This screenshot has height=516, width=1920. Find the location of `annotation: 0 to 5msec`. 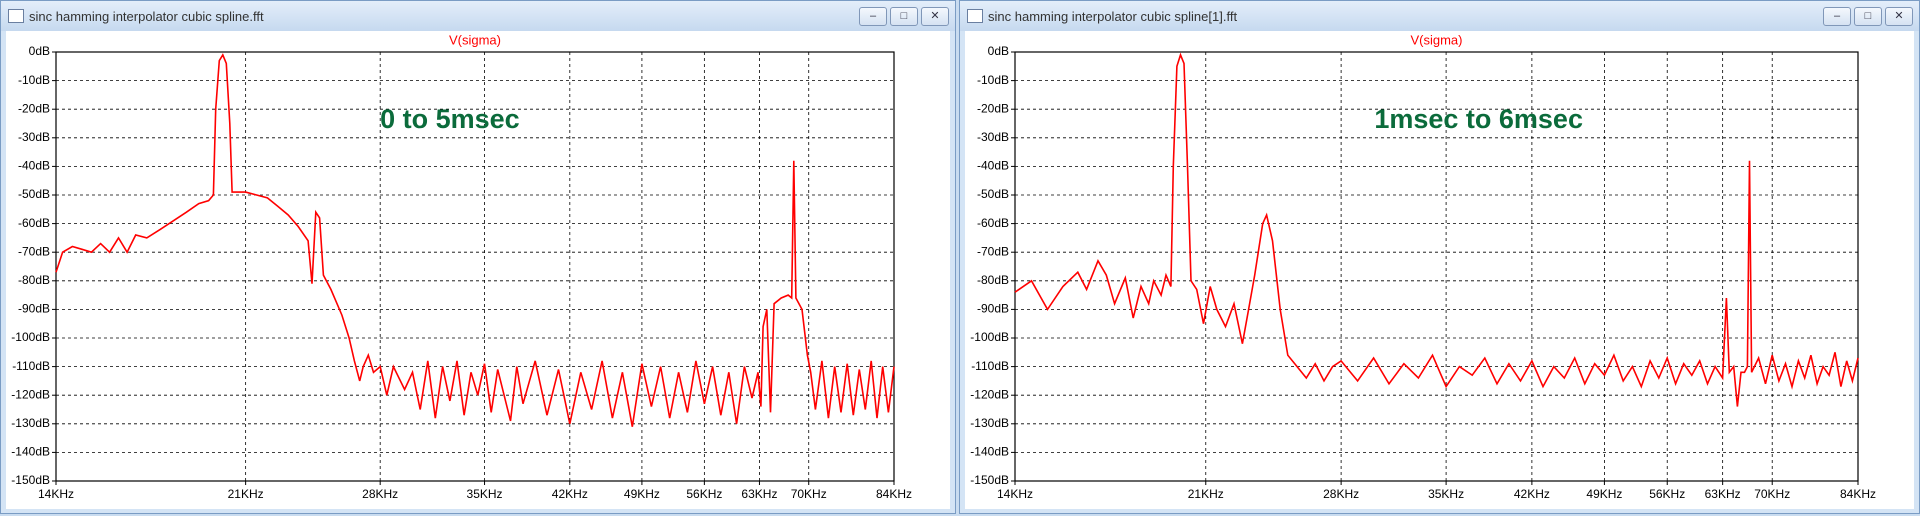

annotation: 0 to 5msec is located at coordinates (450, 119).